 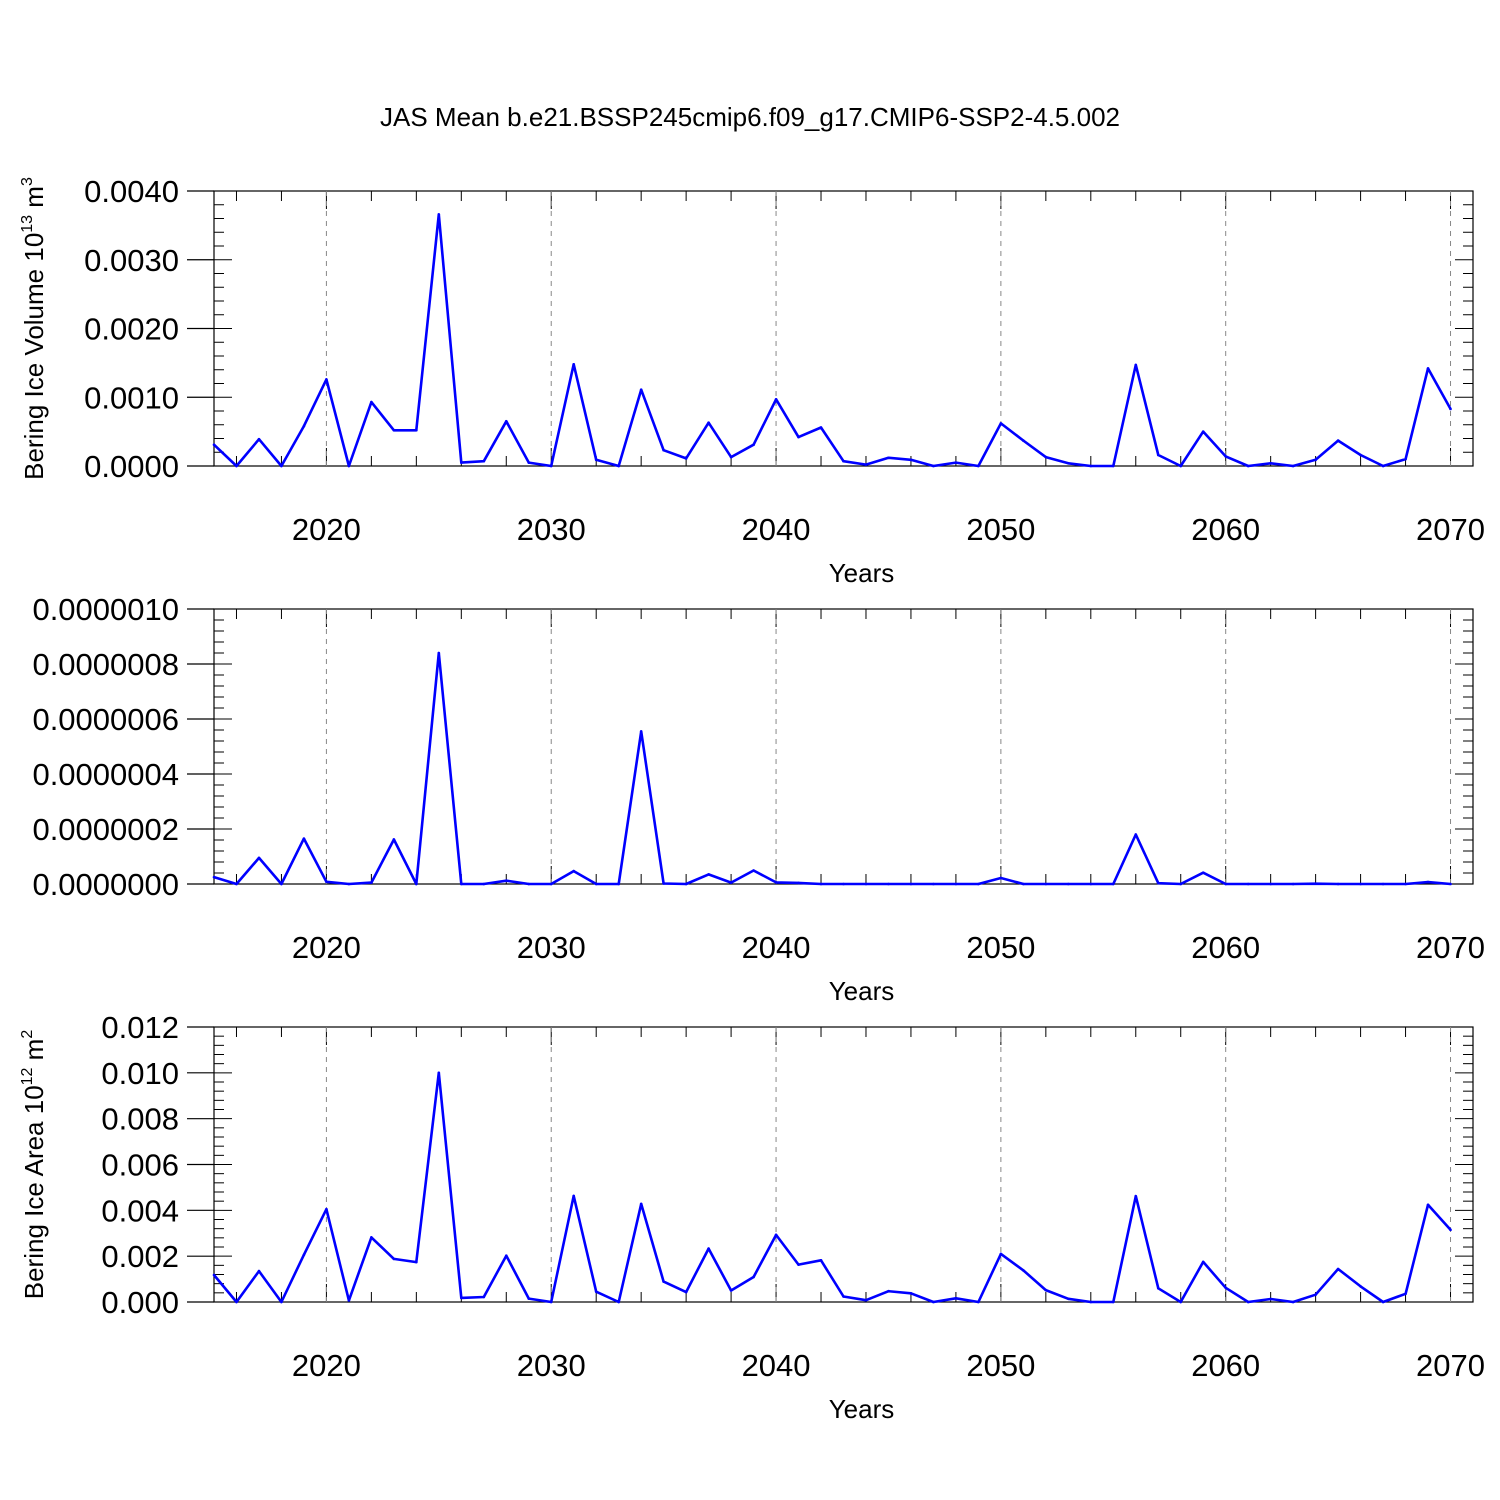 What do you see at coordinates (140, 1210) in the screenshot?
I see `y-tick-label: 0.004` at bounding box center [140, 1210].